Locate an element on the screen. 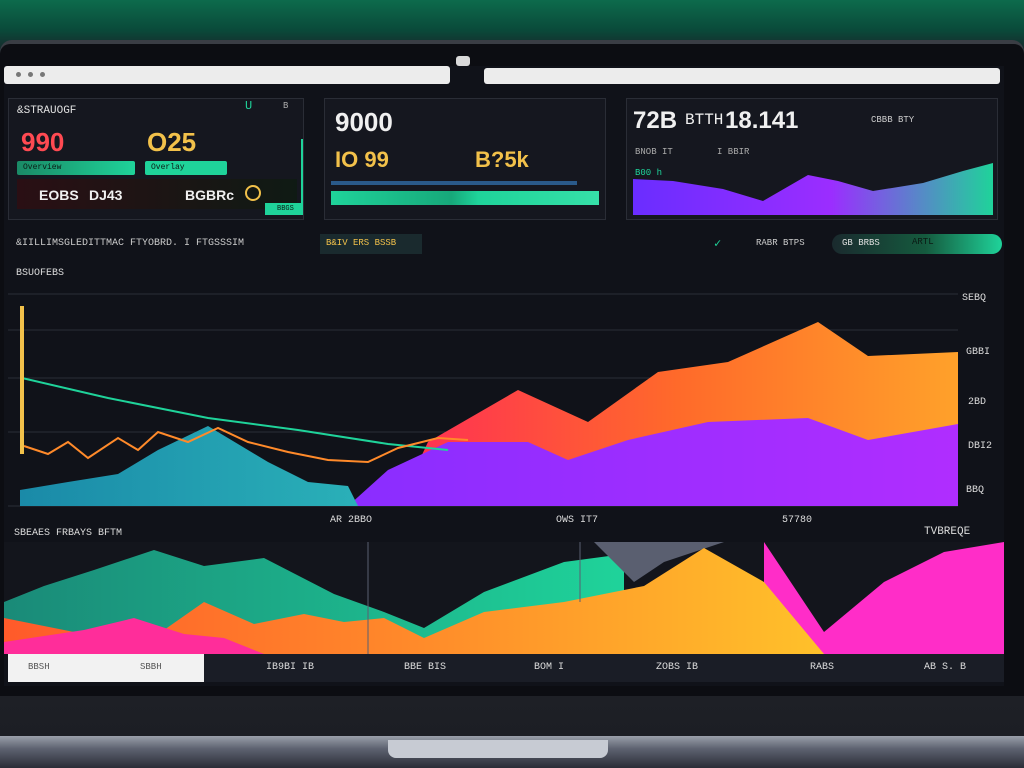 Image resolution: width=1024 pixels, height=768 pixels. x-tick-label: 57780 is located at coordinates (797, 520).